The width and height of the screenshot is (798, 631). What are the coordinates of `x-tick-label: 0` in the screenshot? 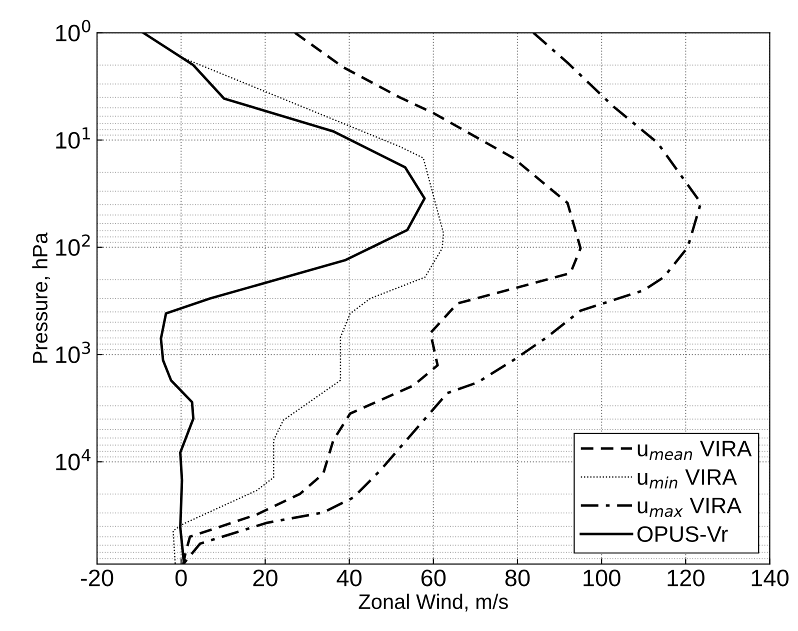 It's located at (181, 578).